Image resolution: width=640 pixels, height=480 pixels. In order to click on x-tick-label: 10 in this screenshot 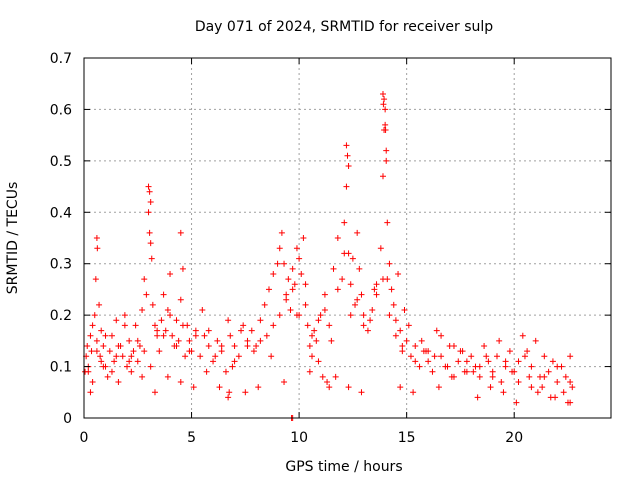, I will do `click(299, 438)`.